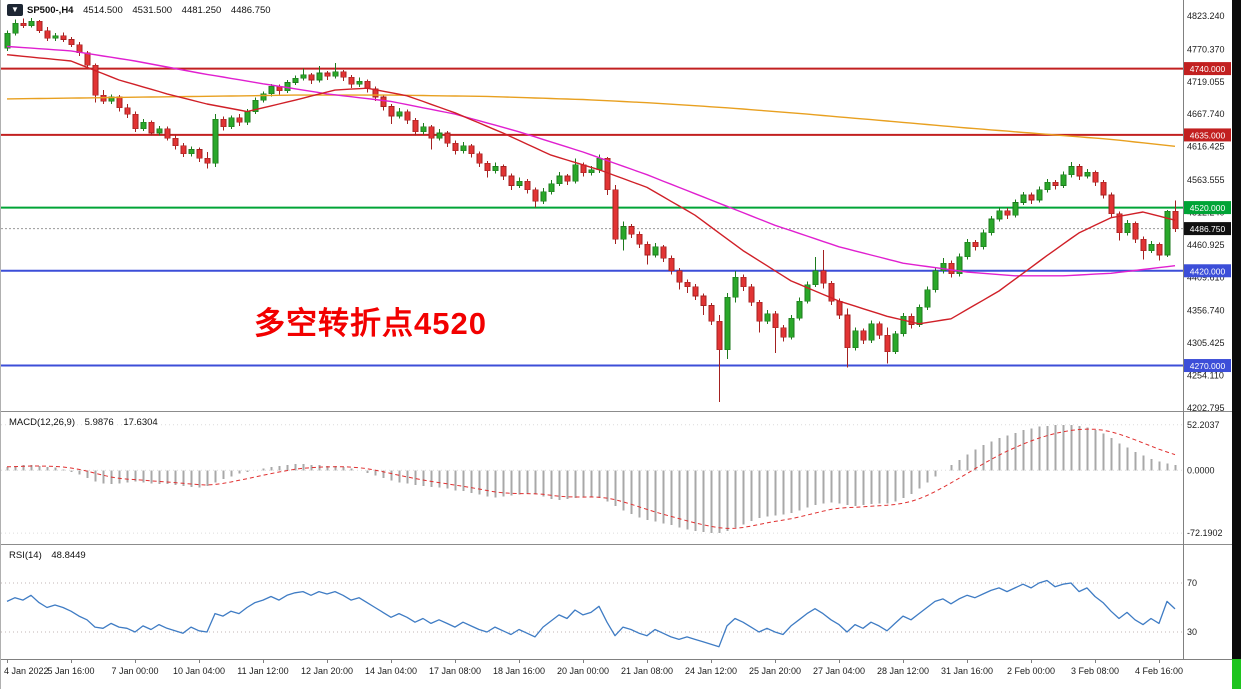  What do you see at coordinates (1201, 470) in the screenshot?
I see `macd-tick-label: 0.0000` at bounding box center [1201, 470].